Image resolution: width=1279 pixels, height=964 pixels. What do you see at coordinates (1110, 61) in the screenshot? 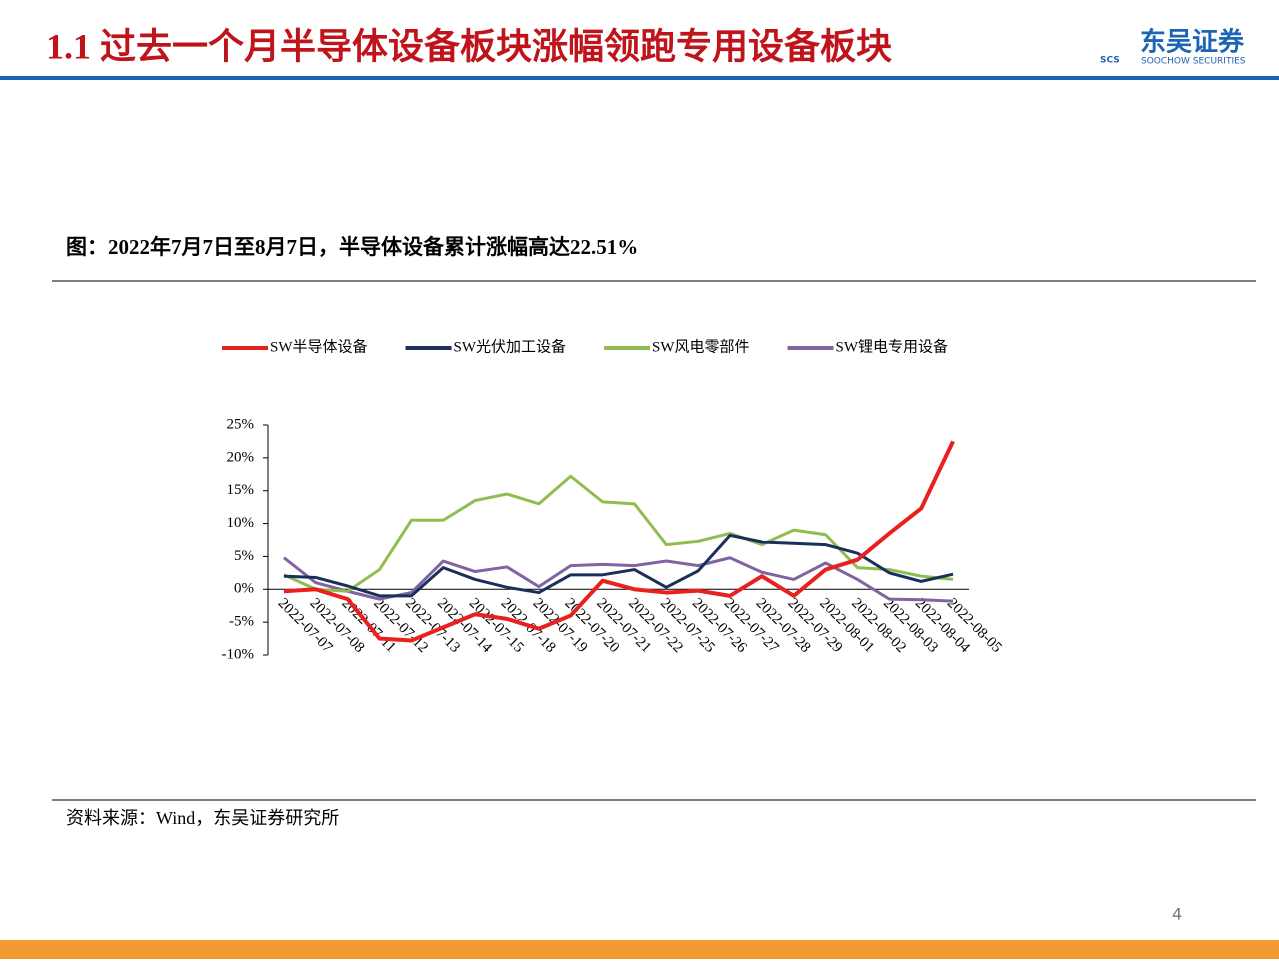
I see `logo-mark: SCS` at bounding box center [1110, 61].